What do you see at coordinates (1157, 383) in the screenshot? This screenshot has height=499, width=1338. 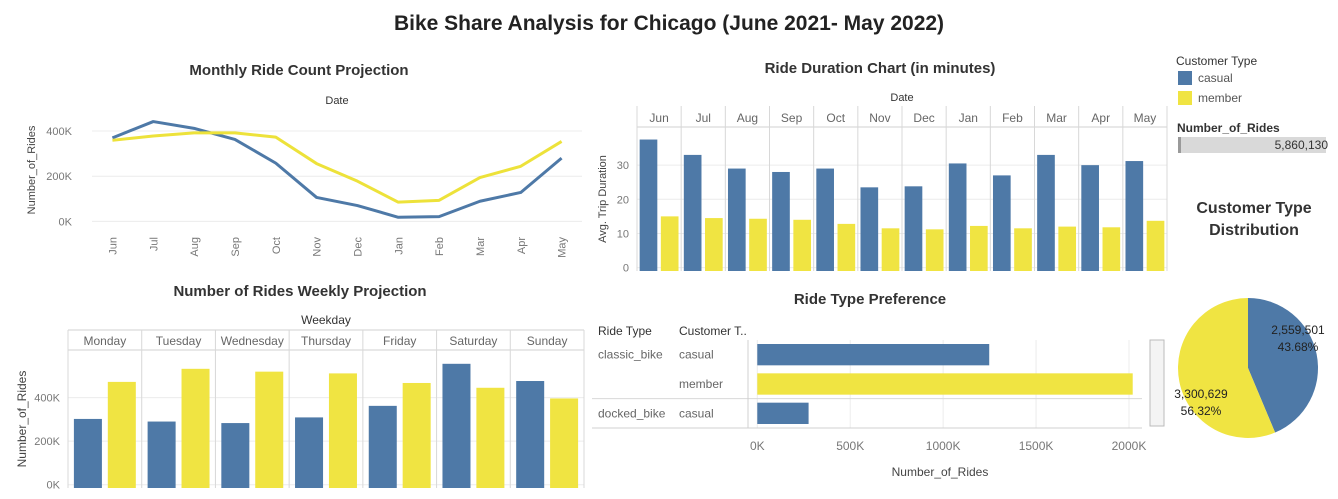 I see `ridetype-scrollbar` at bounding box center [1157, 383].